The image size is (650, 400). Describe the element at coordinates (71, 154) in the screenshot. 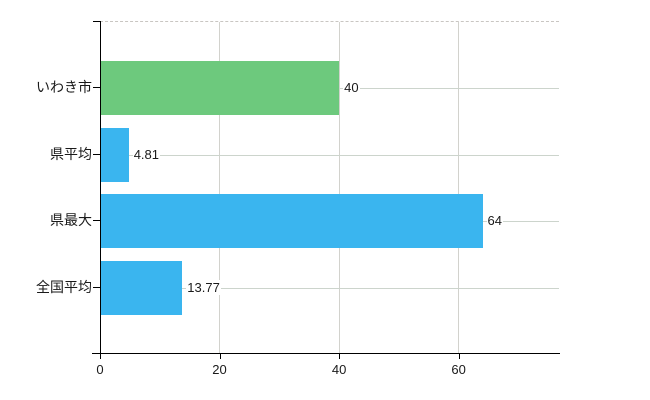

I see `category-label: 県平均` at that location.